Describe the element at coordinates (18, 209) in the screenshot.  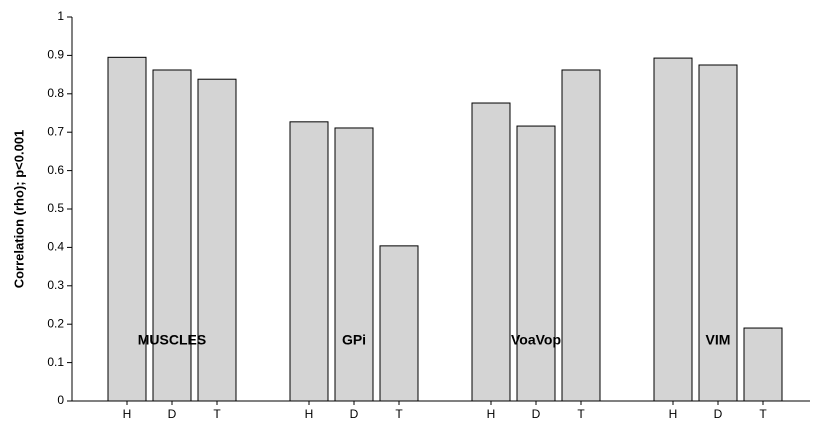
I see `y-axis-label: Correlation (rho); p<0.001` at that location.